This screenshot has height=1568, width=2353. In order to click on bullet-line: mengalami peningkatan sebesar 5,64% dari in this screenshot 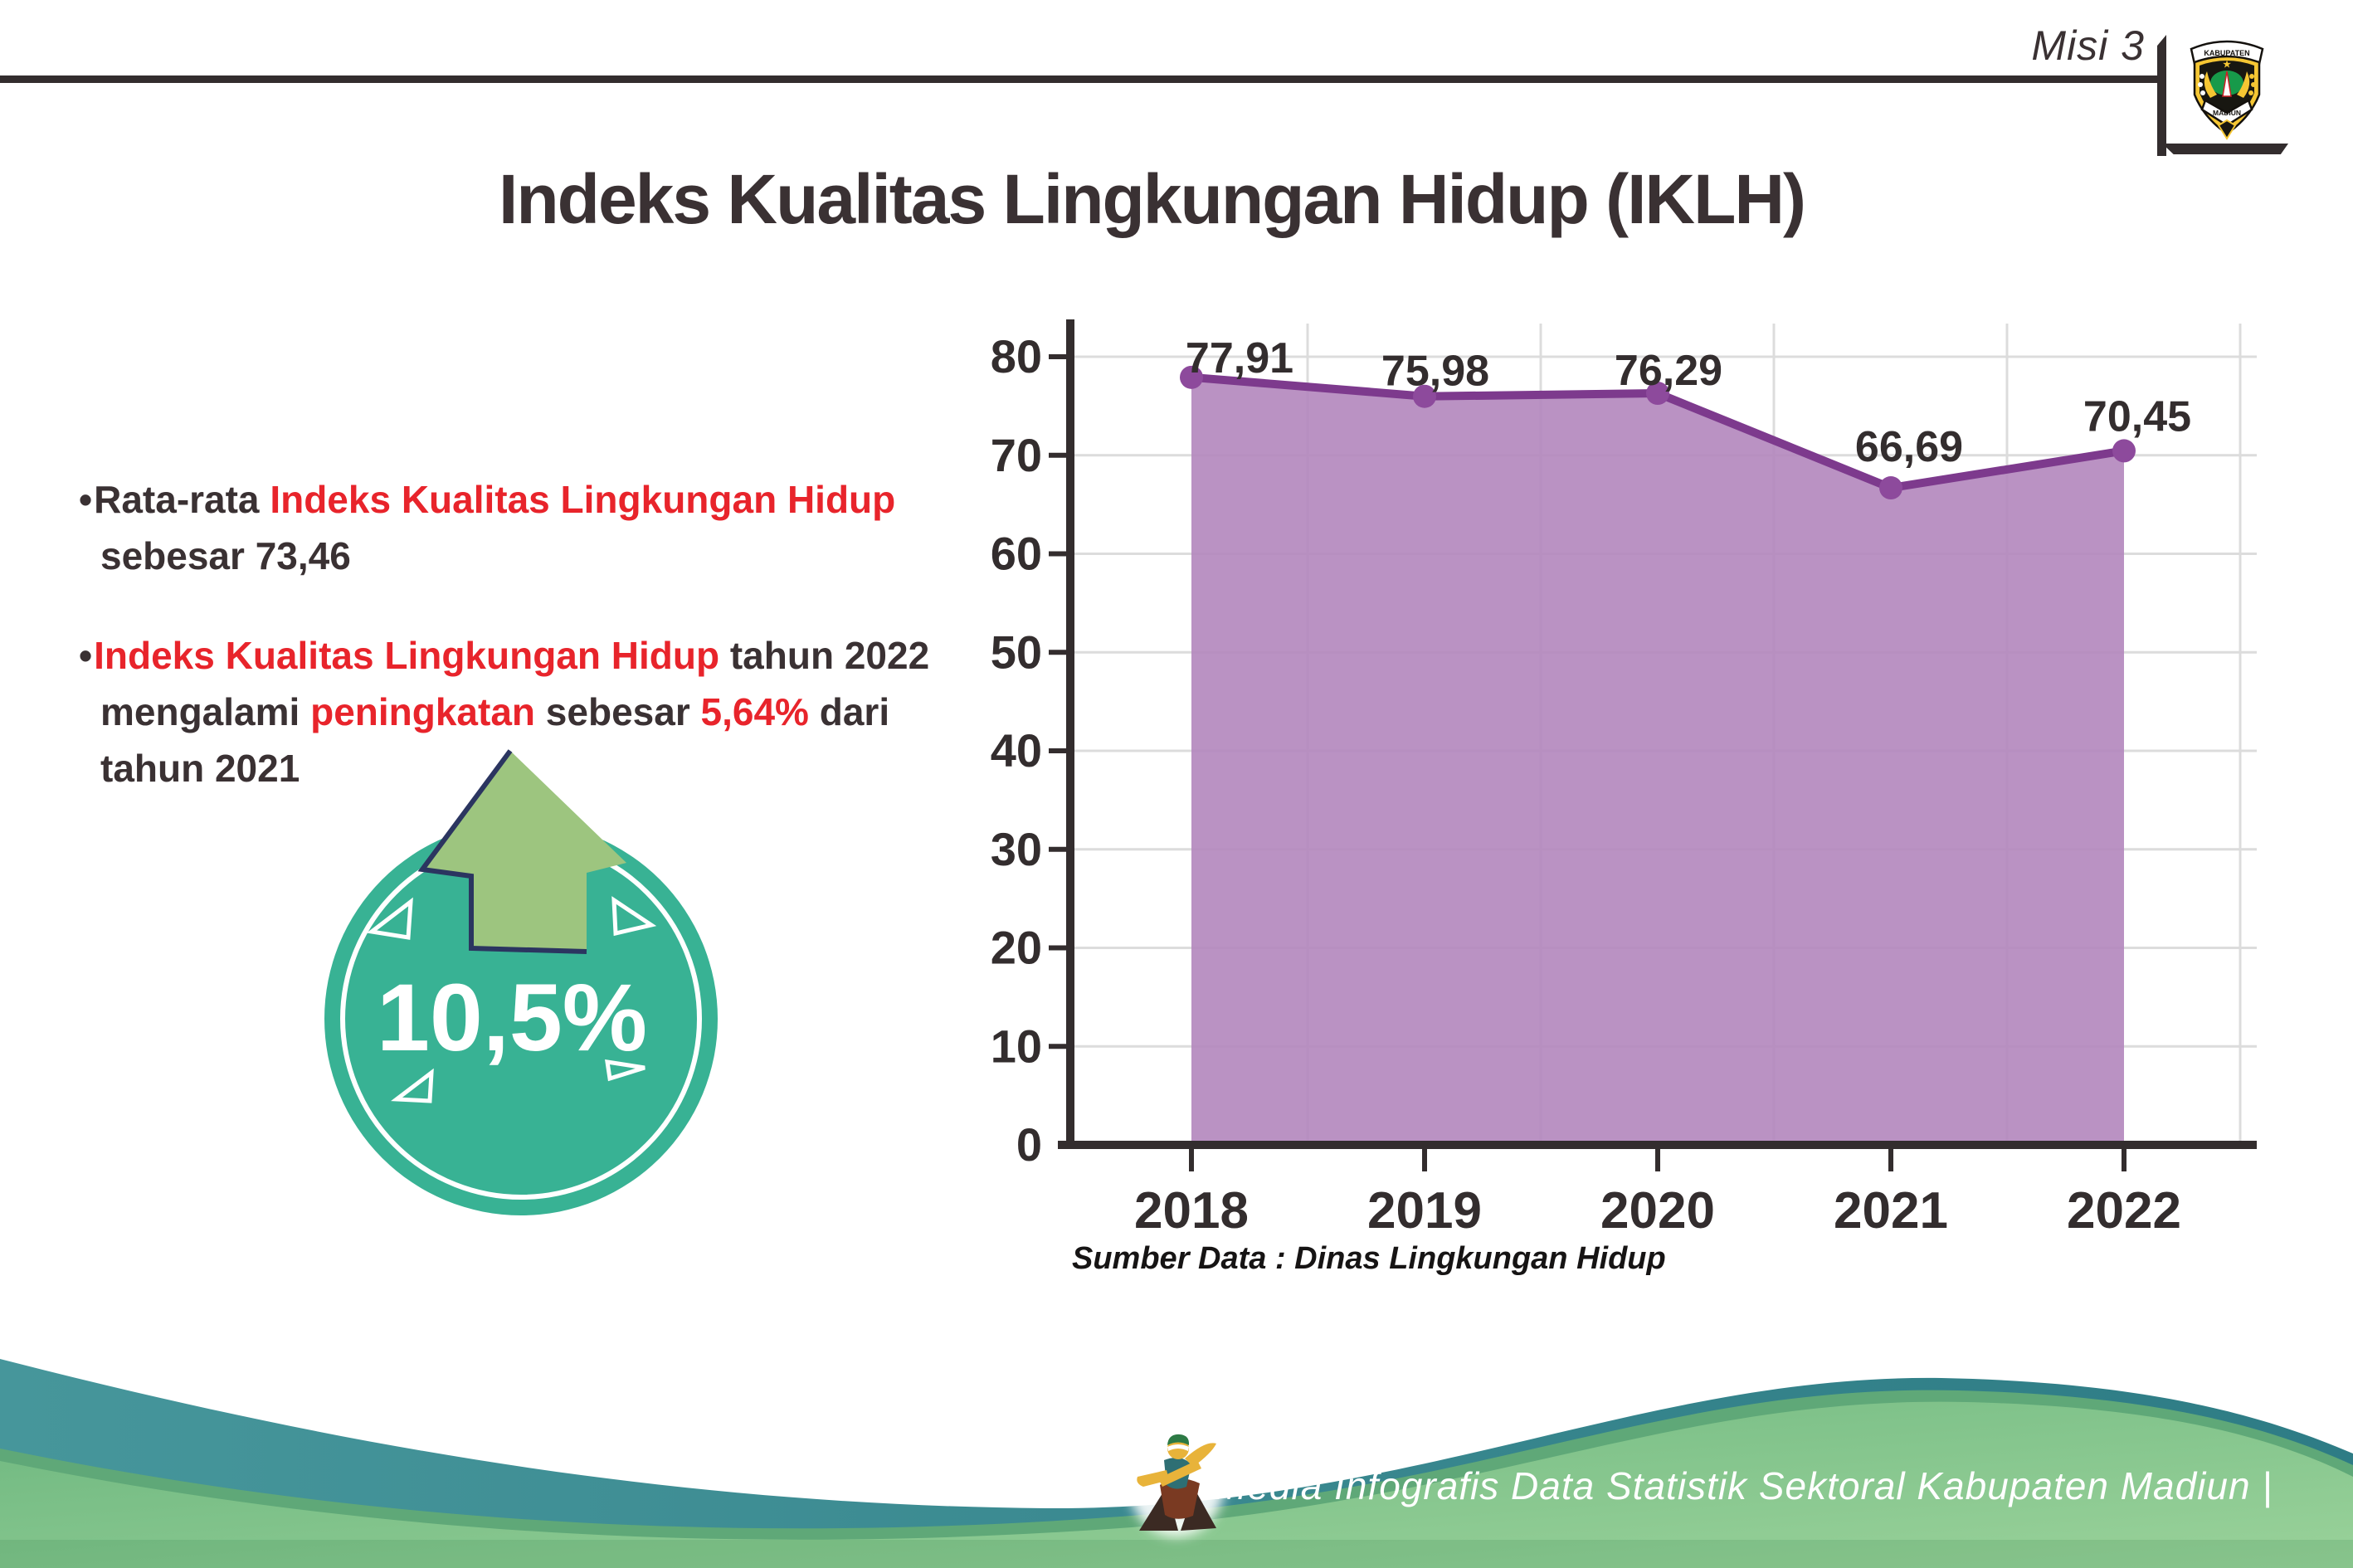, I will do `click(547, 712)`.